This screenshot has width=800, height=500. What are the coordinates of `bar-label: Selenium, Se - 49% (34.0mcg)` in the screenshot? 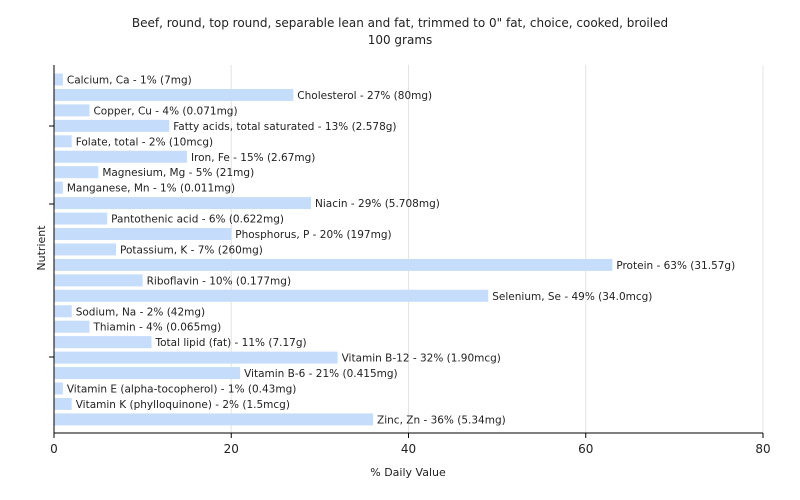 It's located at (572, 297).